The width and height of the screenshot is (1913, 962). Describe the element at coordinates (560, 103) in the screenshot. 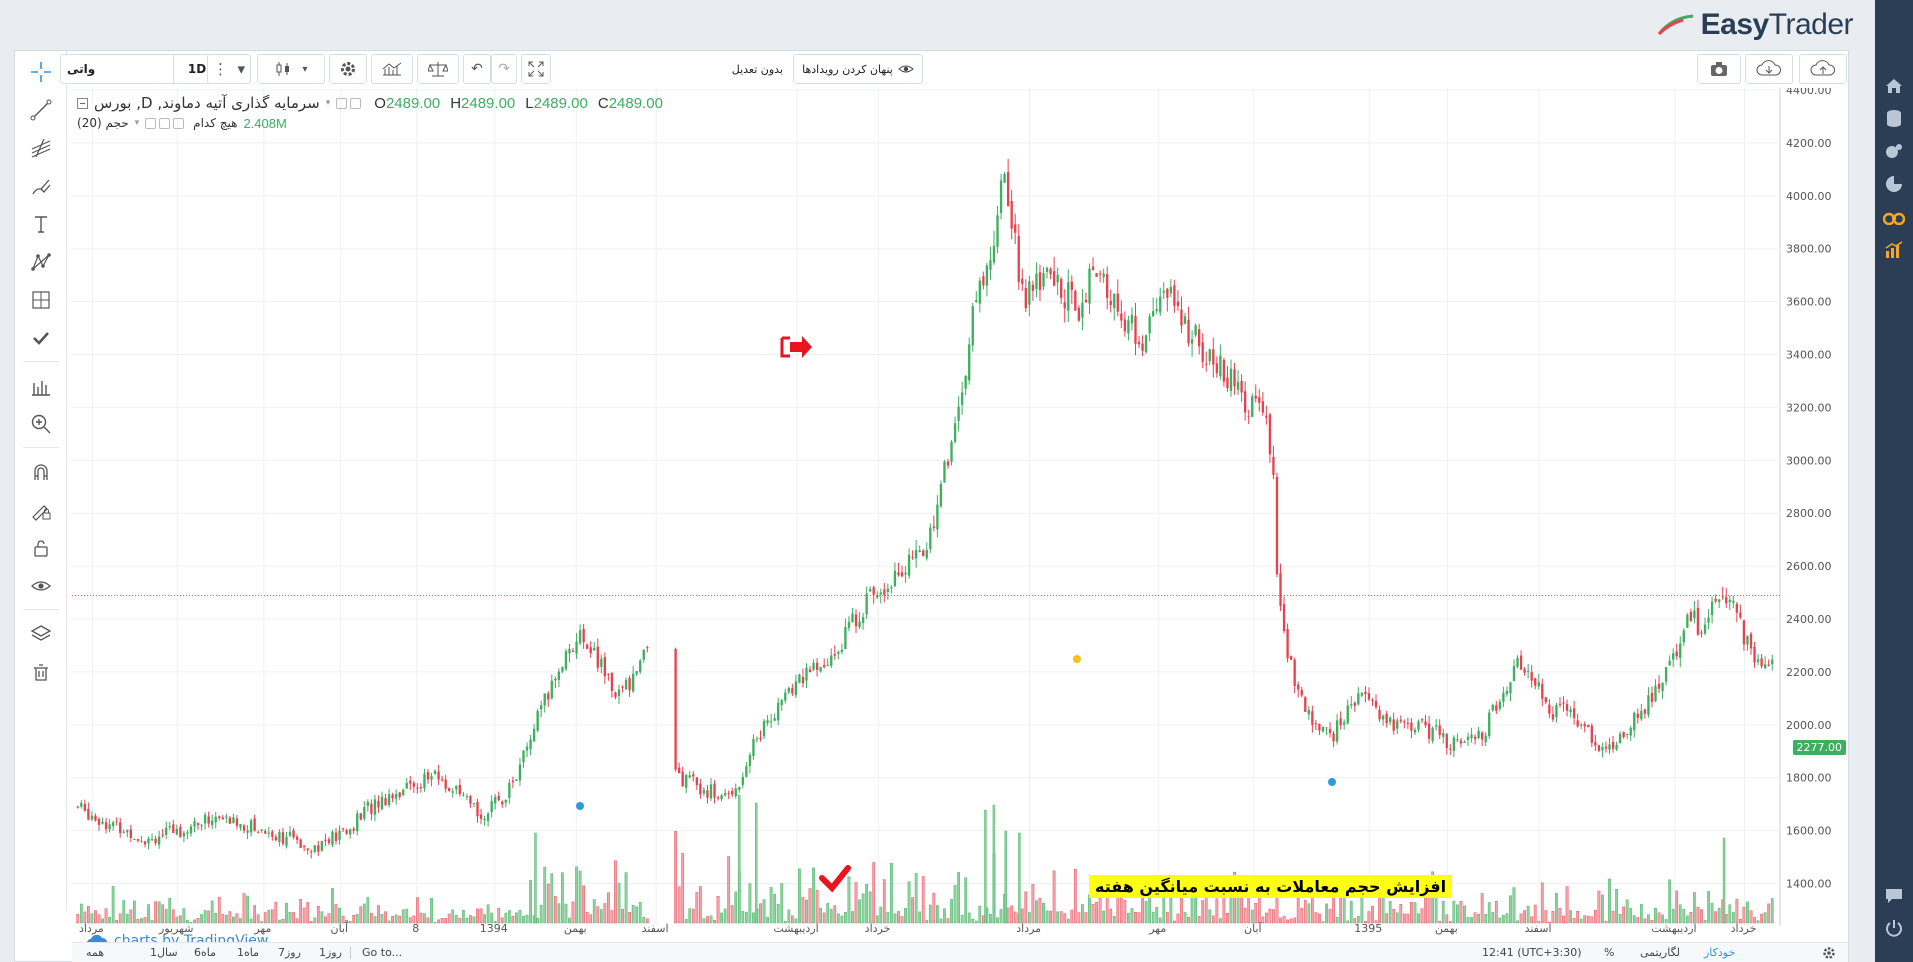

I see `low-value: 2489.00` at that location.